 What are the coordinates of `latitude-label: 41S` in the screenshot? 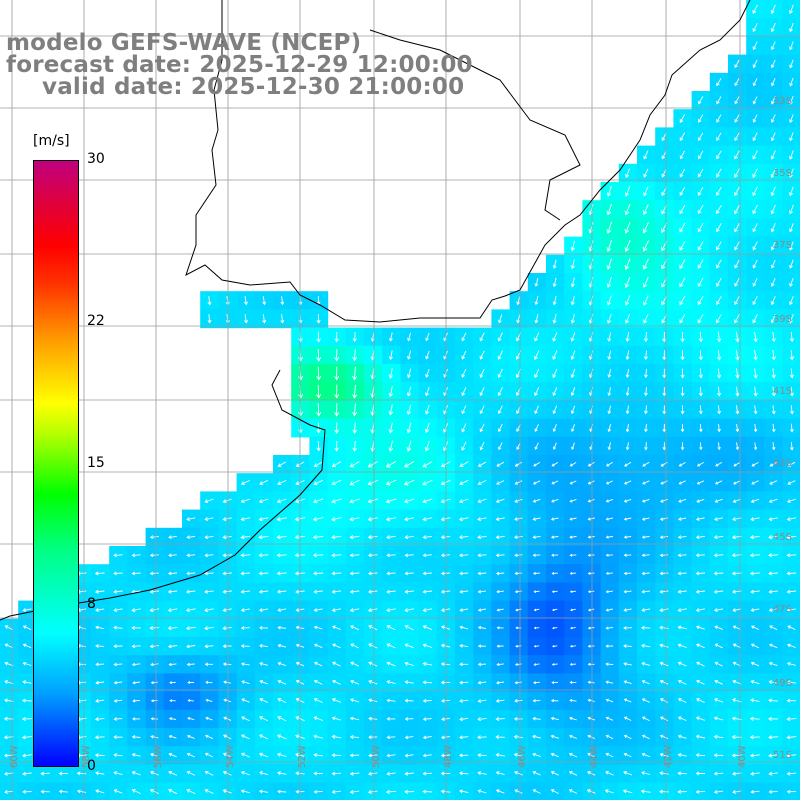 It's located at (782, 391).